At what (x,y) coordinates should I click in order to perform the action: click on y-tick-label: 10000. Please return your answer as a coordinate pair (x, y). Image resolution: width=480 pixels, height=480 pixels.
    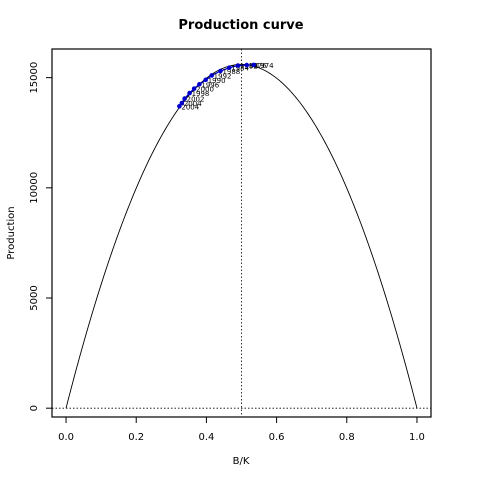
    Looking at the image, I should click on (34, 188).